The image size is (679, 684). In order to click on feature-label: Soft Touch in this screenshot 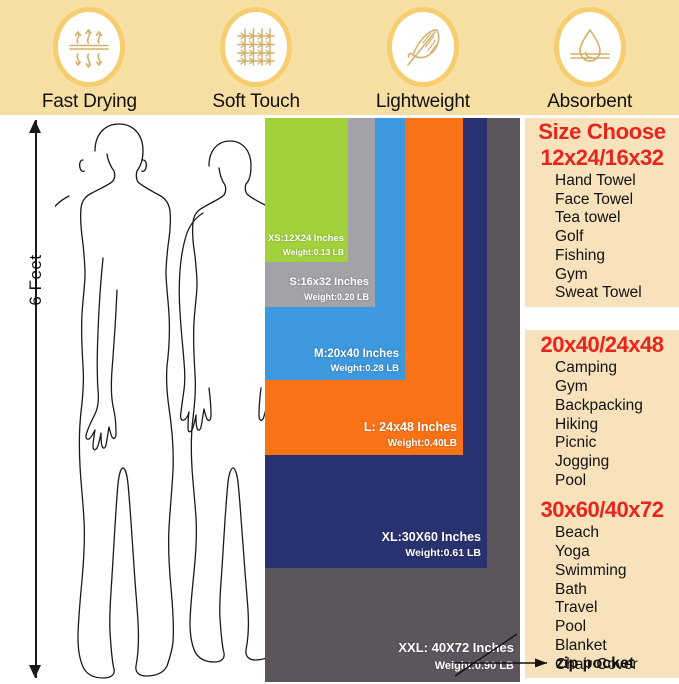, I will do `click(256, 101)`.